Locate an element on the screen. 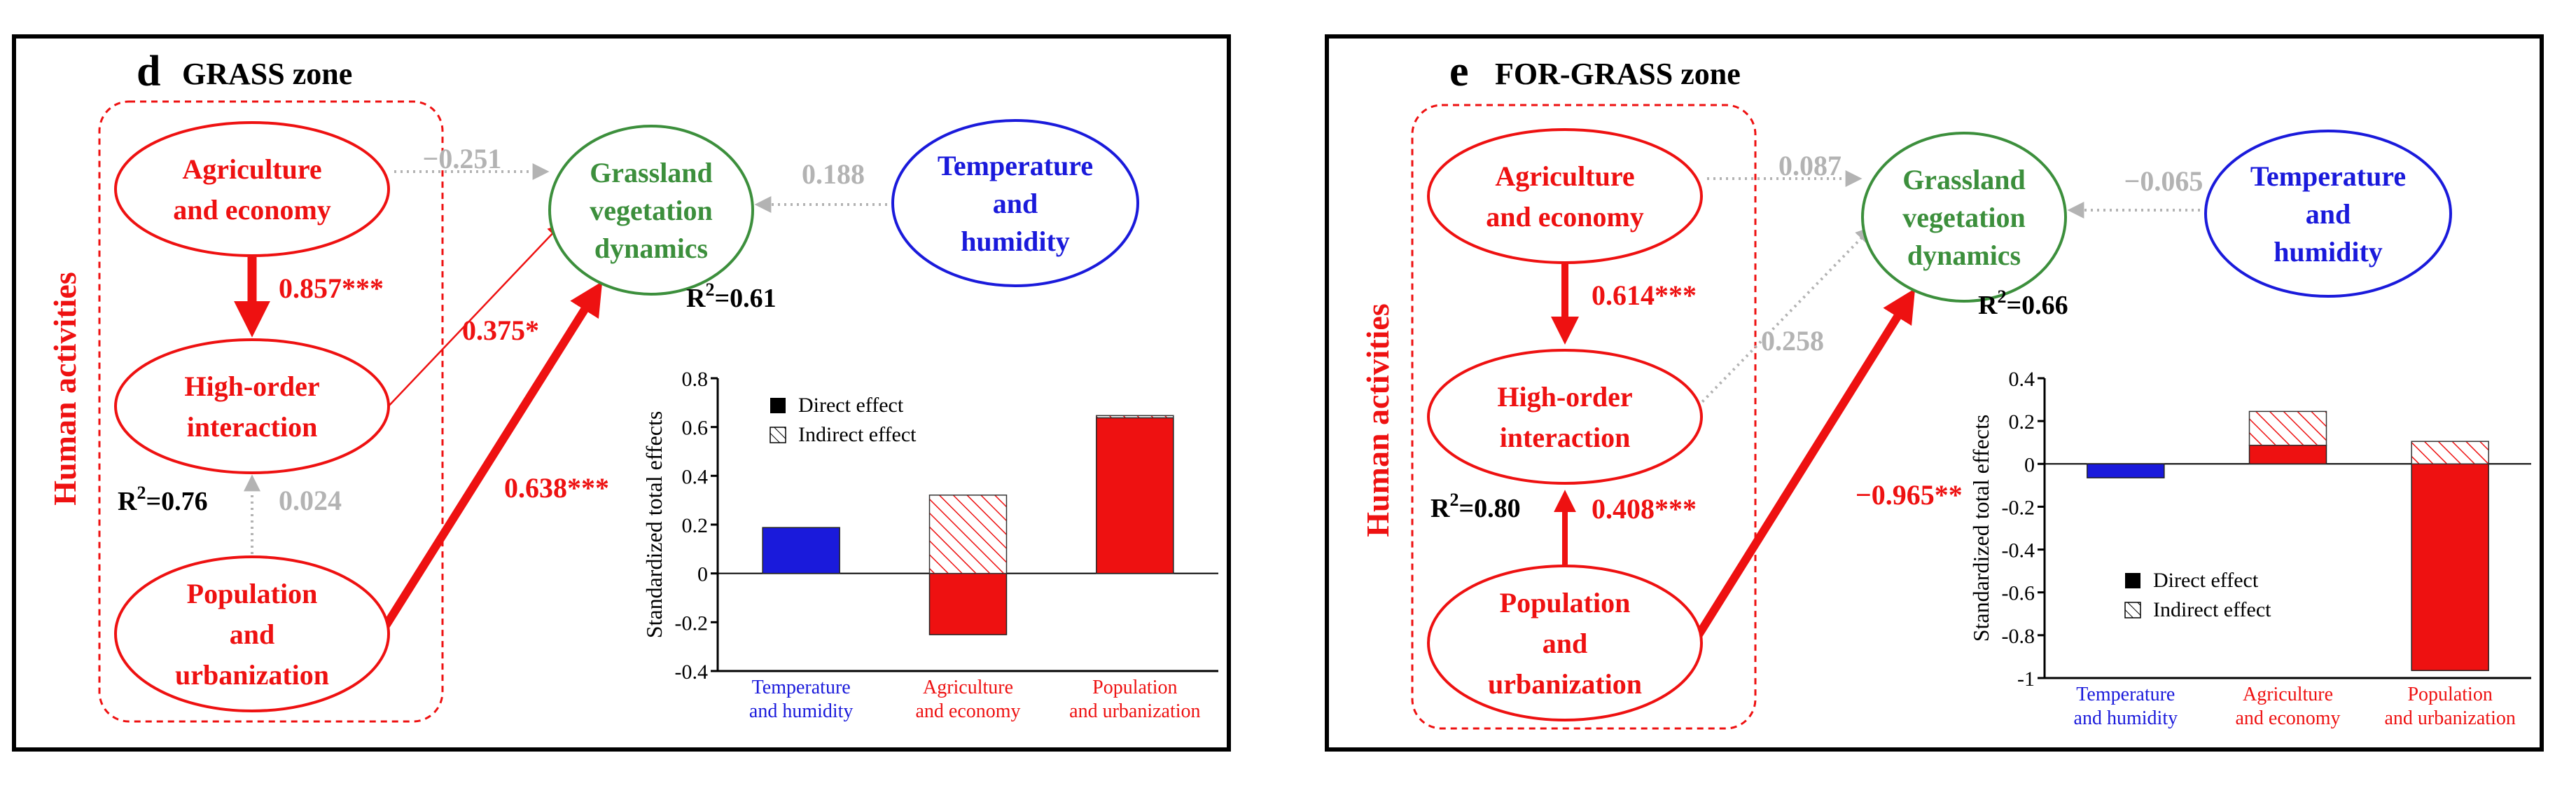 The height and width of the screenshot is (795, 2576). y-tick-label: 0.8 is located at coordinates (695, 379).